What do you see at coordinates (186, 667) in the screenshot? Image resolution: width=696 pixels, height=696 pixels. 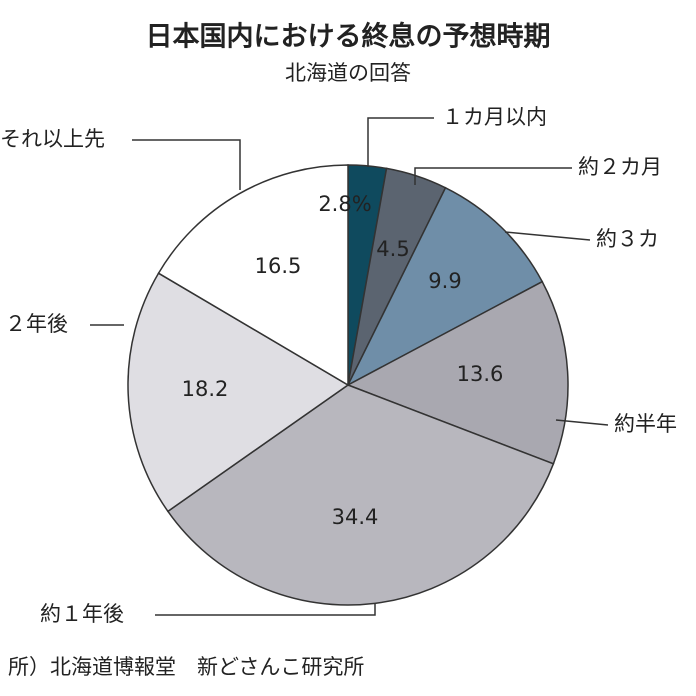 I see `source-note: 所）北海道博報堂 新どさんこ研究所` at bounding box center [186, 667].